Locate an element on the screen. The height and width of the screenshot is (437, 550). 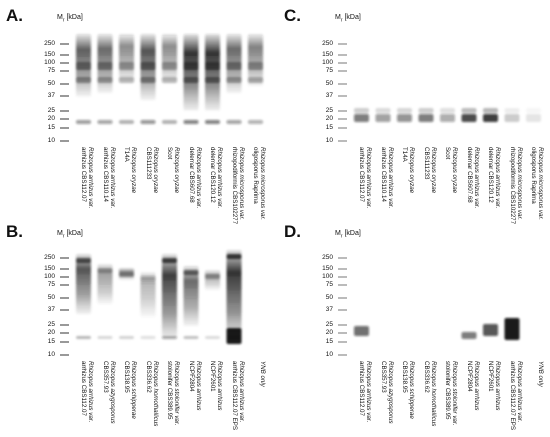
lane-label: Rhizopus oryzae Scot is located at coordinates (451, 170).